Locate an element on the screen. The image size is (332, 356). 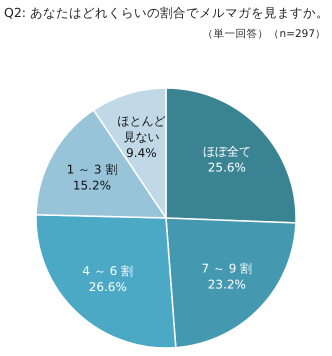
slice-label: 4 ～ 6 割 is located at coordinates (108, 271).